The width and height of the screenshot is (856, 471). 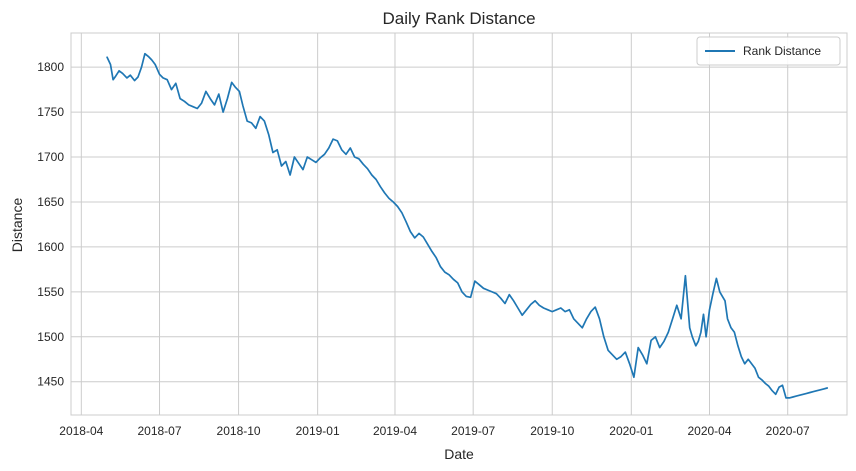 What do you see at coordinates (552, 431) in the screenshot?
I see `x-tick-label: 2019-10` at bounding box center [552, 431].